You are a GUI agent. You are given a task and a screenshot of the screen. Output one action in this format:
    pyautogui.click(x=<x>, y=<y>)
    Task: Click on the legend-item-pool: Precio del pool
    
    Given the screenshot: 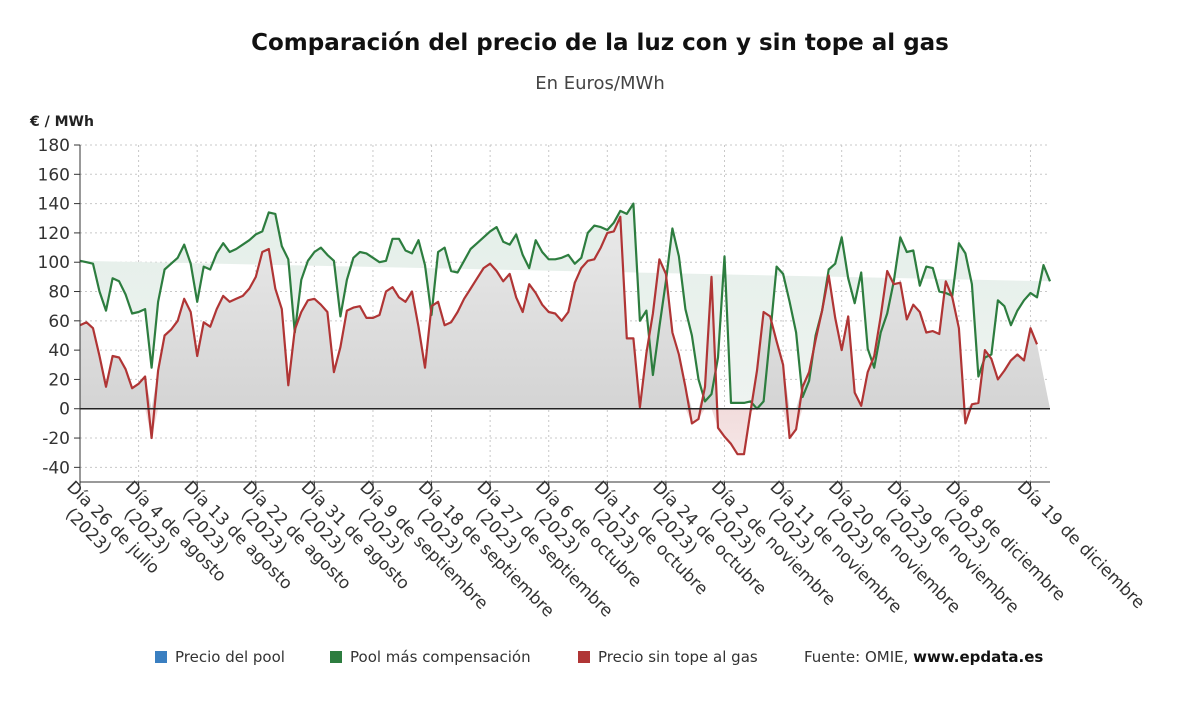 What is the action you would take?
    pyautogui.click(x=220, y=657)
    